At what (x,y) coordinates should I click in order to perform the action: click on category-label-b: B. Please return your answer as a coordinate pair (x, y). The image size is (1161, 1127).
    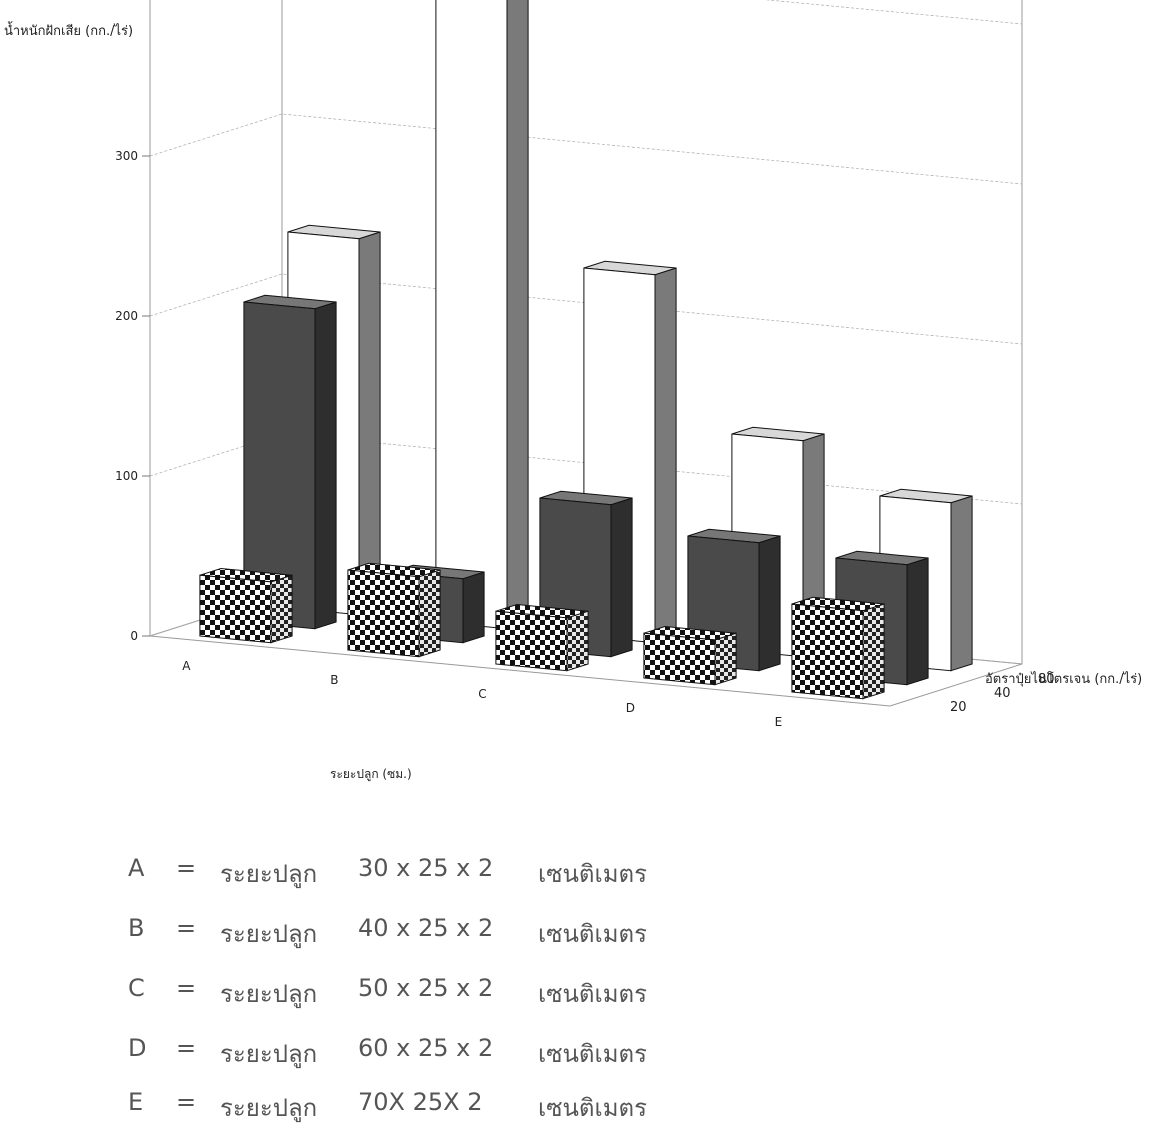
    Looking at the image, I should click on (334, 680).